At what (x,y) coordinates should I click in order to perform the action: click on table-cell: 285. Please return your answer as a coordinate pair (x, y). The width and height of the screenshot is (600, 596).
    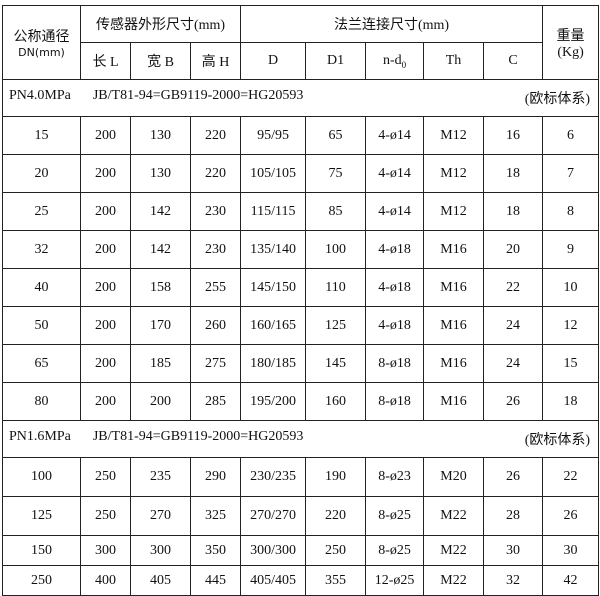
    Looking at the image, I should click on (215, 401).